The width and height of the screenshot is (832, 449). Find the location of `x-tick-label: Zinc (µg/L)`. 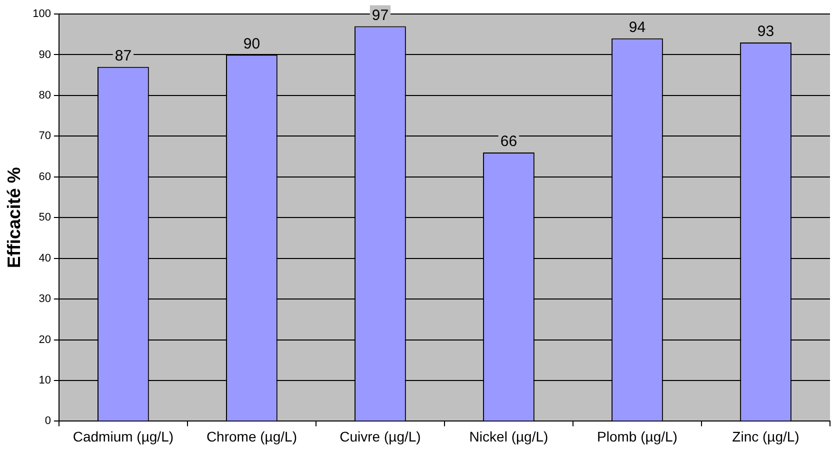

x-tick-label: Zinc (µg/L) is located at coordinates (766, 436).